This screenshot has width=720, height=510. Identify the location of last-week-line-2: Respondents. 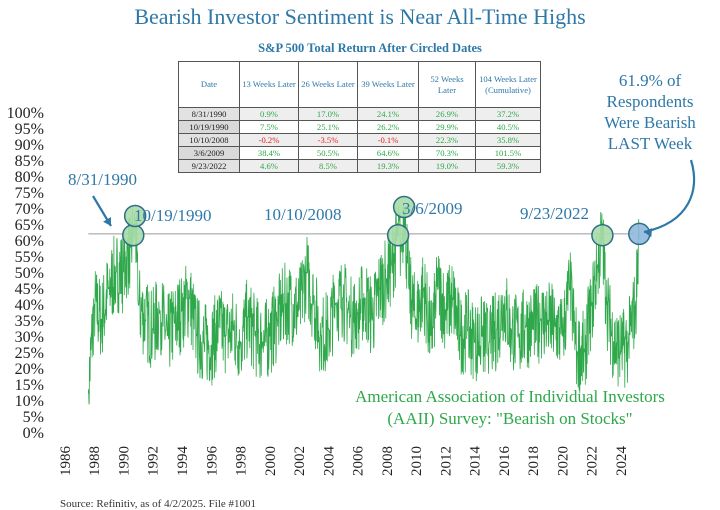
(650, 101).